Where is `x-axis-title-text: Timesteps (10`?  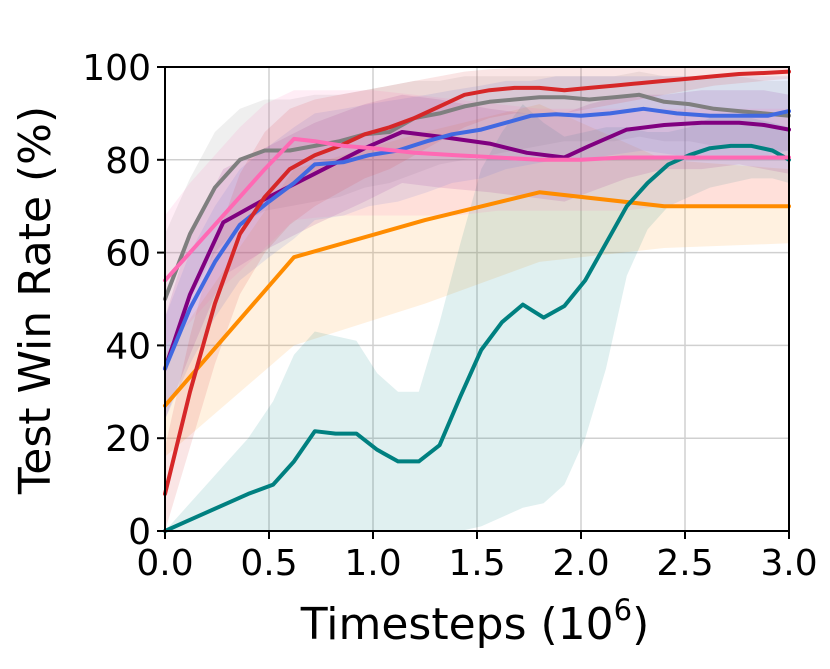 x-axis-title-text: Timesteps (10 is located at coordinates (457, 624).